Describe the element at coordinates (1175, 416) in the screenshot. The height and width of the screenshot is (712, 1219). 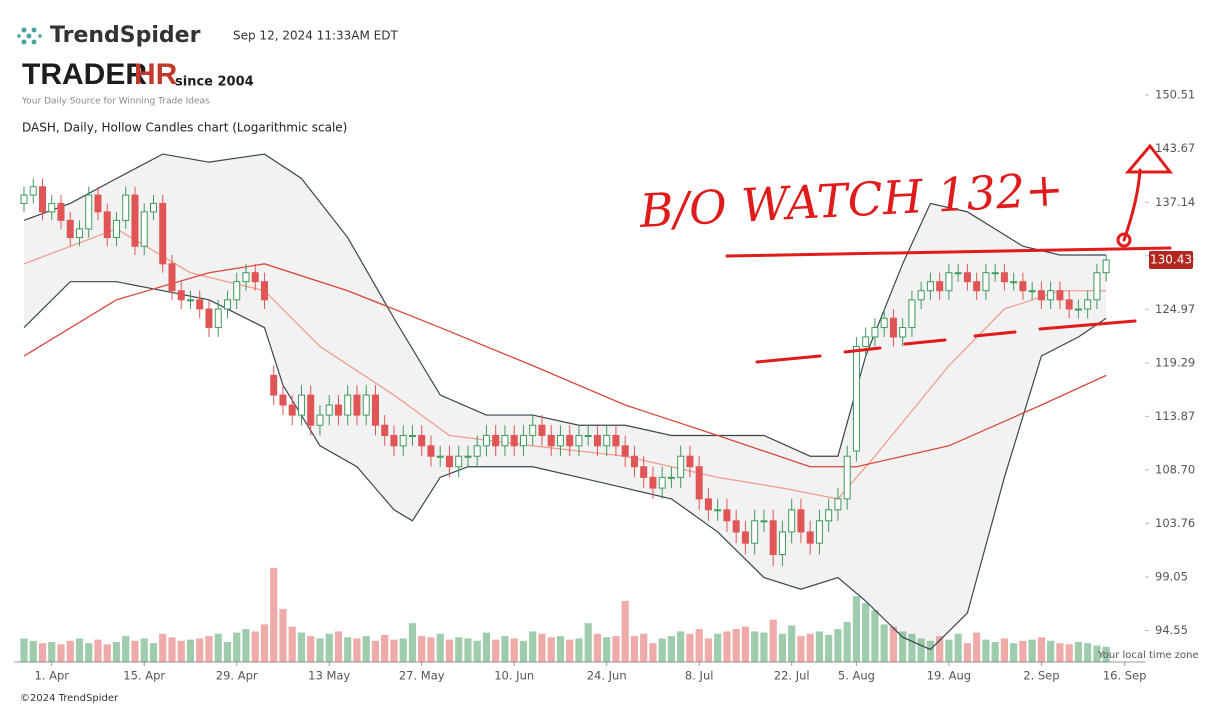
I see `y-tick-label: 113.87` at that location.